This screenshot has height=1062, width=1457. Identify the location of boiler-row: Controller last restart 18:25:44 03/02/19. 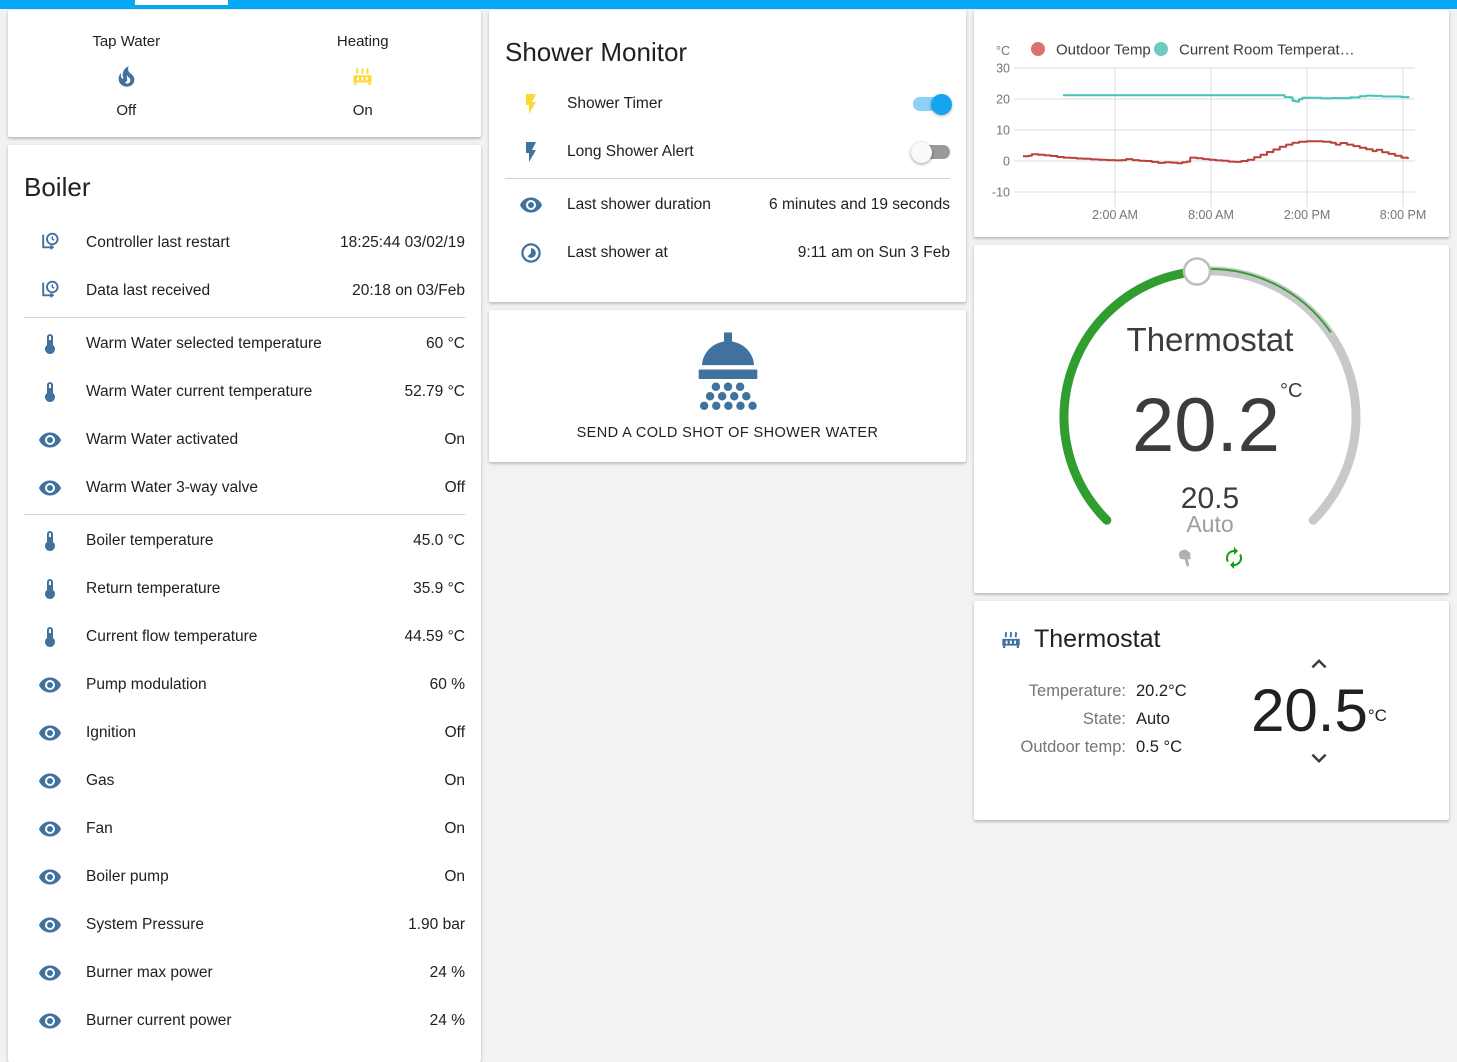
(244, 243).